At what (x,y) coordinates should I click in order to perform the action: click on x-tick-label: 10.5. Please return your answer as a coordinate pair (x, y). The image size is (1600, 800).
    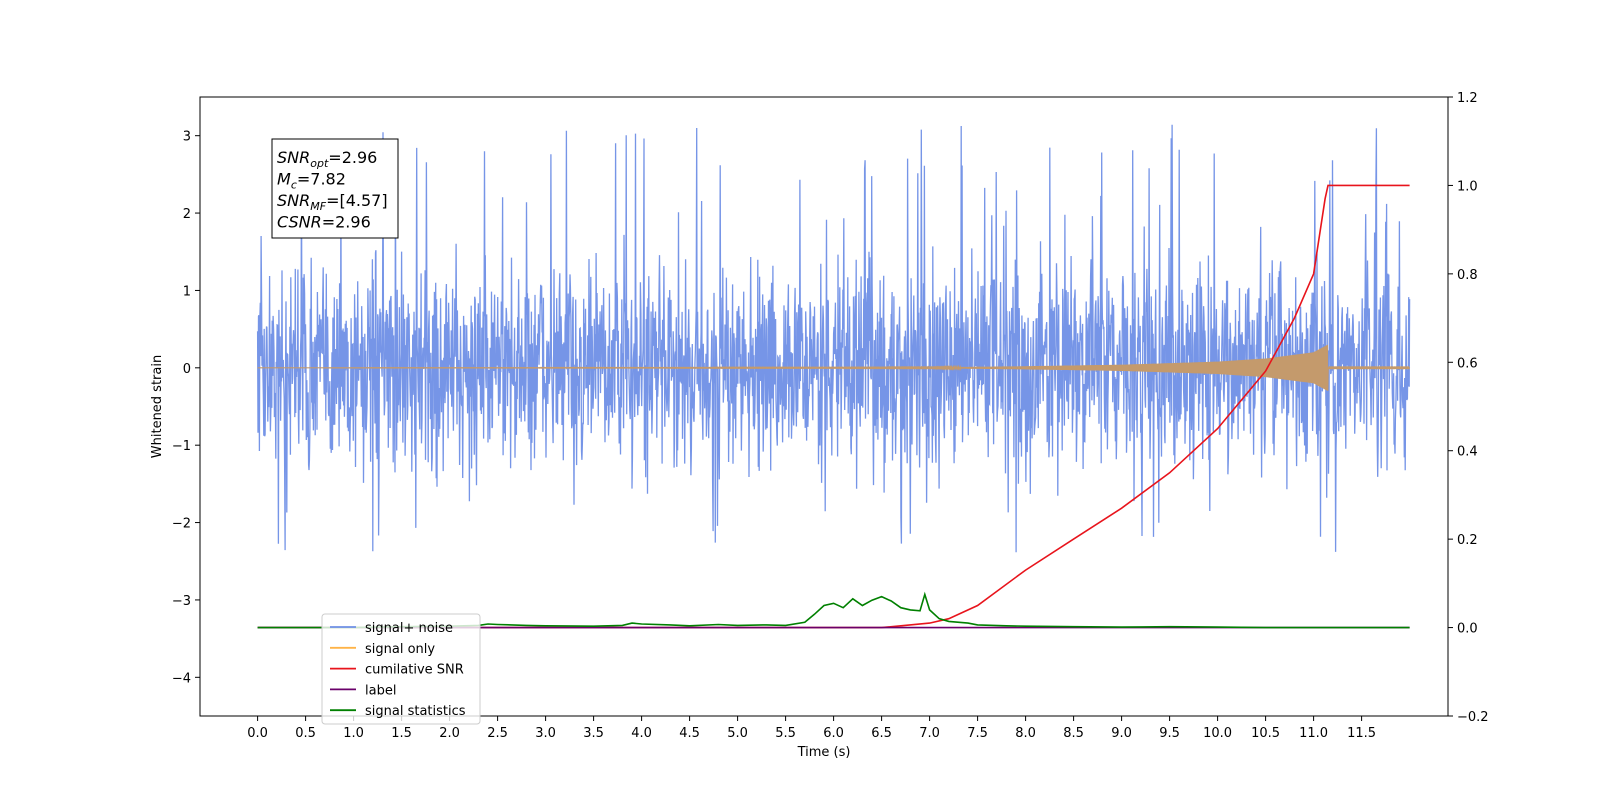
    Looking at the image, I should click on (1265, 733).